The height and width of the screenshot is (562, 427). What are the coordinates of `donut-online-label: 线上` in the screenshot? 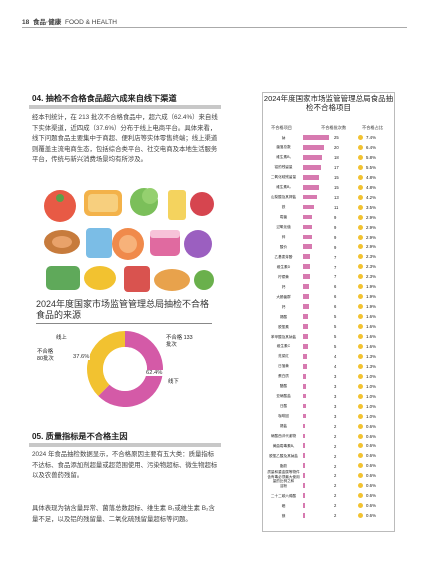 It's located at (61, 338).